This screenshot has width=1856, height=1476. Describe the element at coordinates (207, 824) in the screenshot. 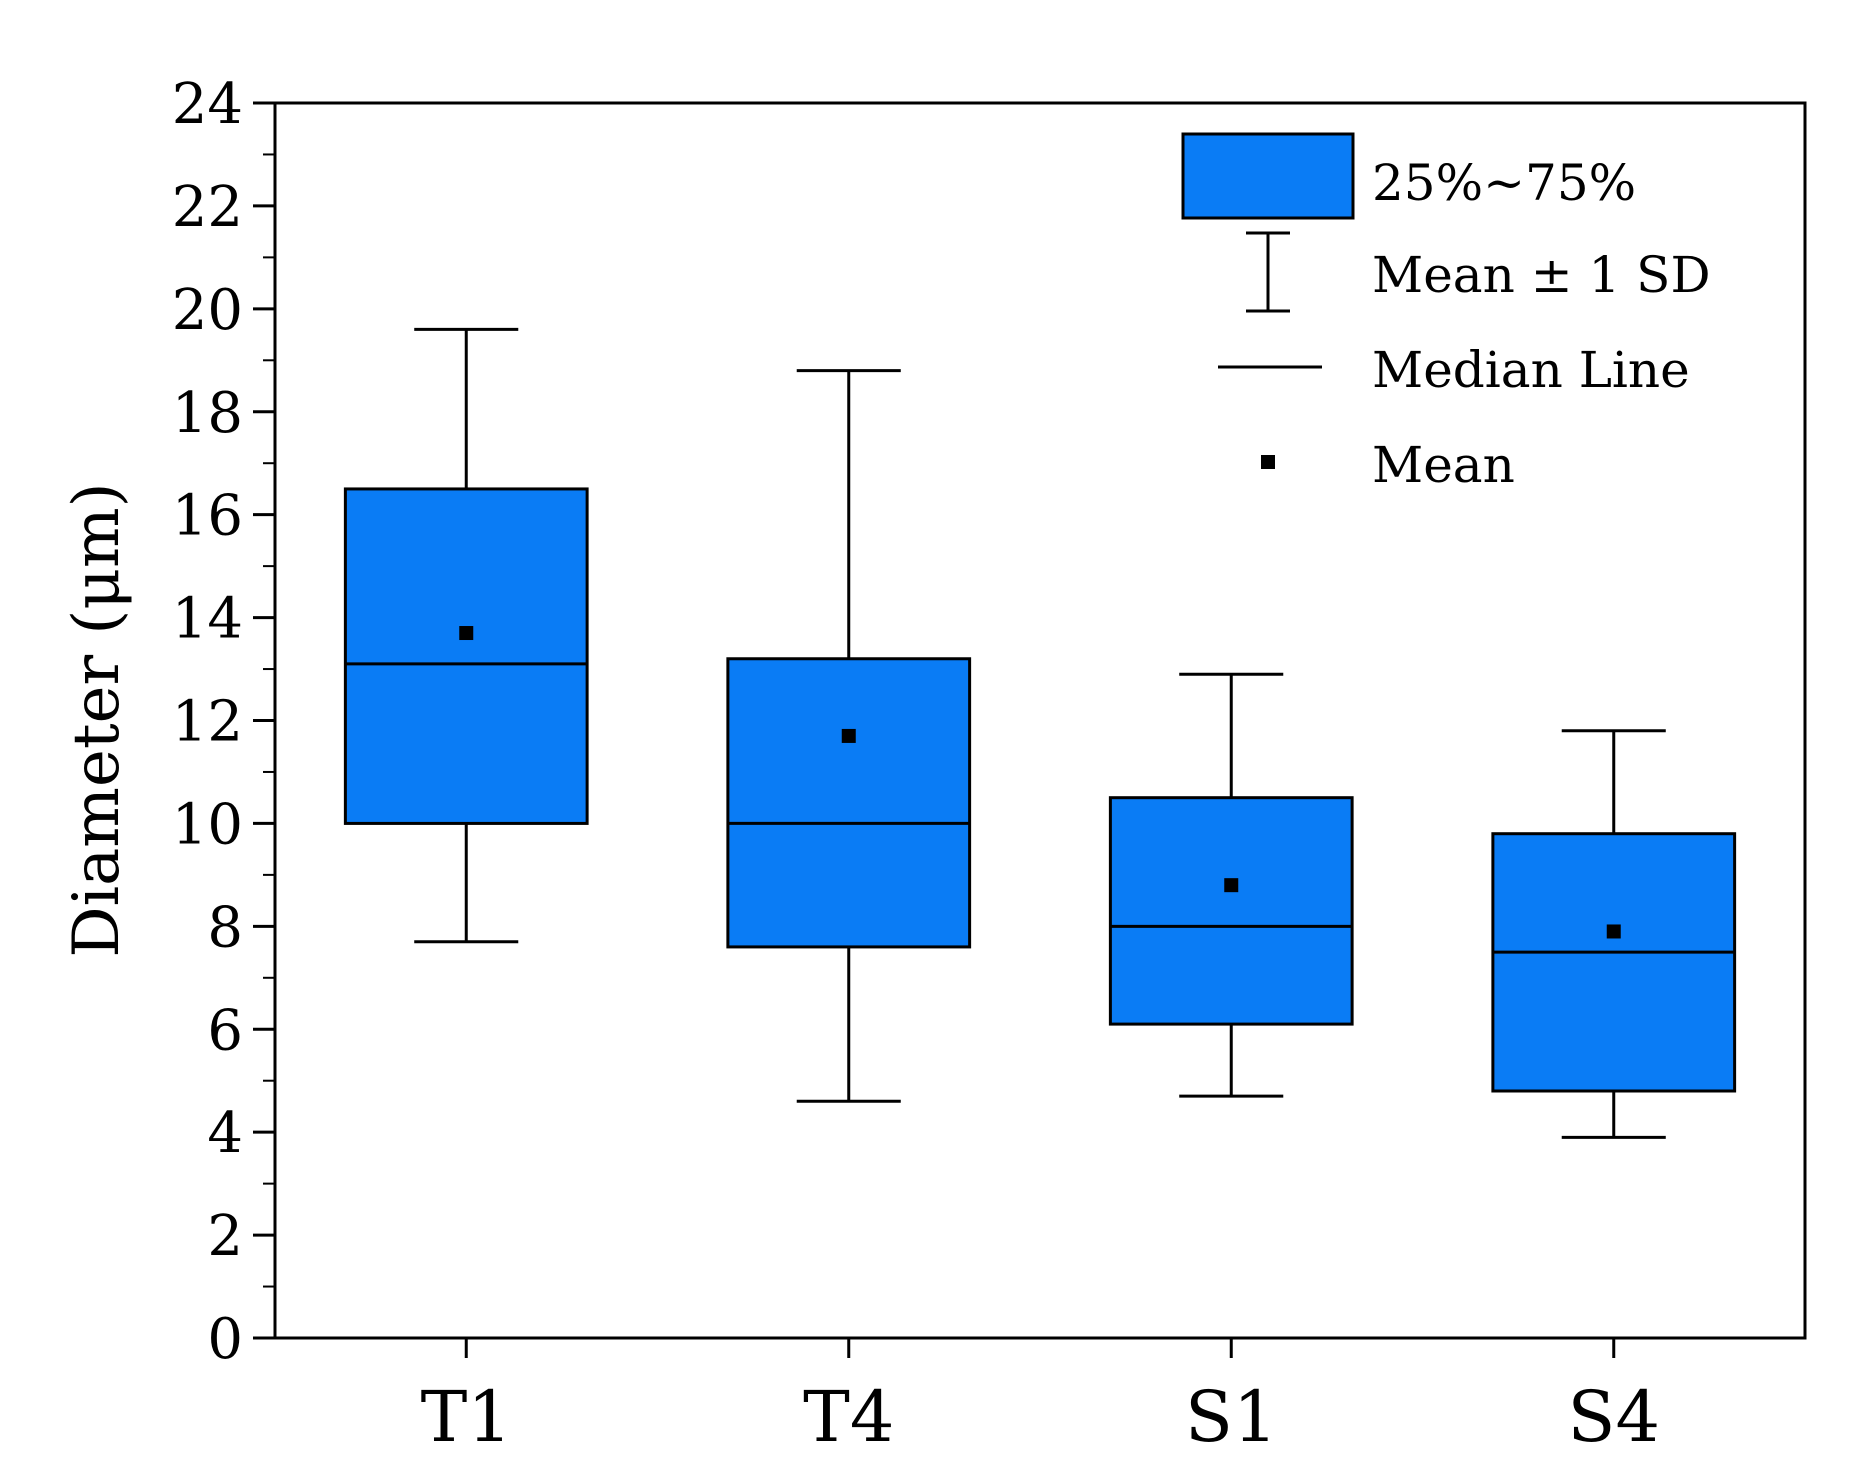

I see `y-tick-label: 10` at that location.